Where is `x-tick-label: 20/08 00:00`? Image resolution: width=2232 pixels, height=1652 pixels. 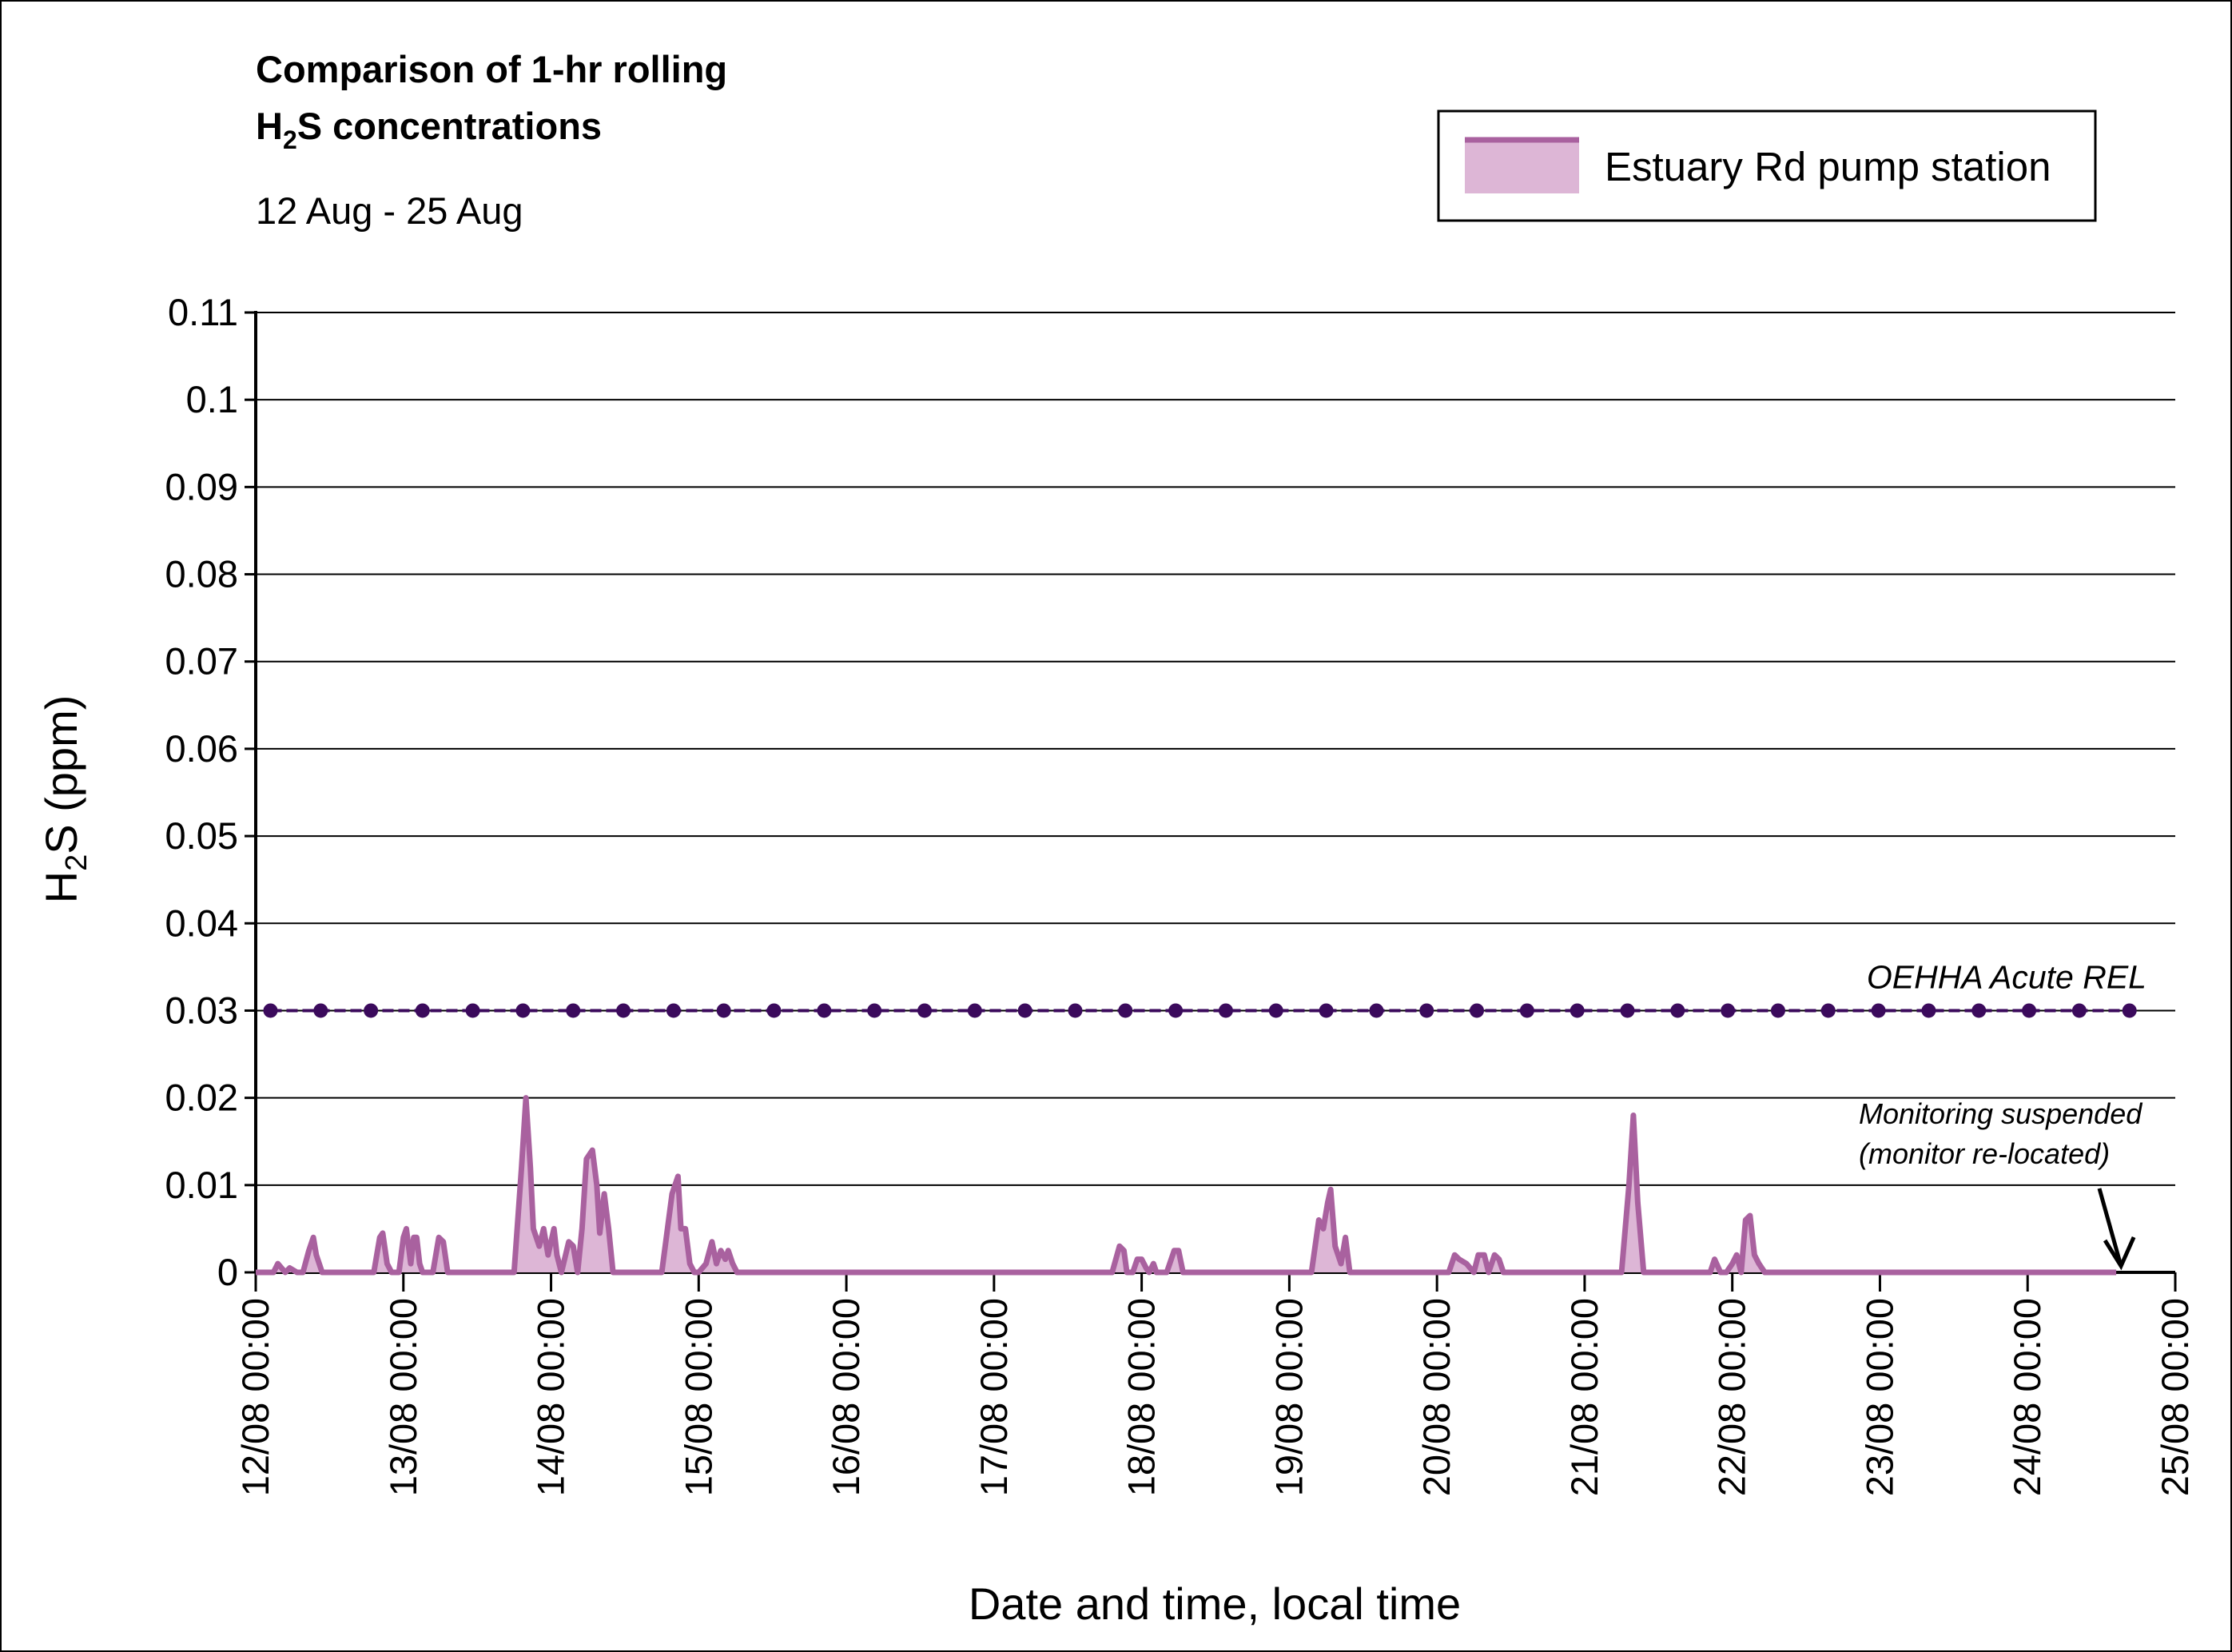 x-tick-label: 20/08 00:00 is located at coordinates (1436, 1397).